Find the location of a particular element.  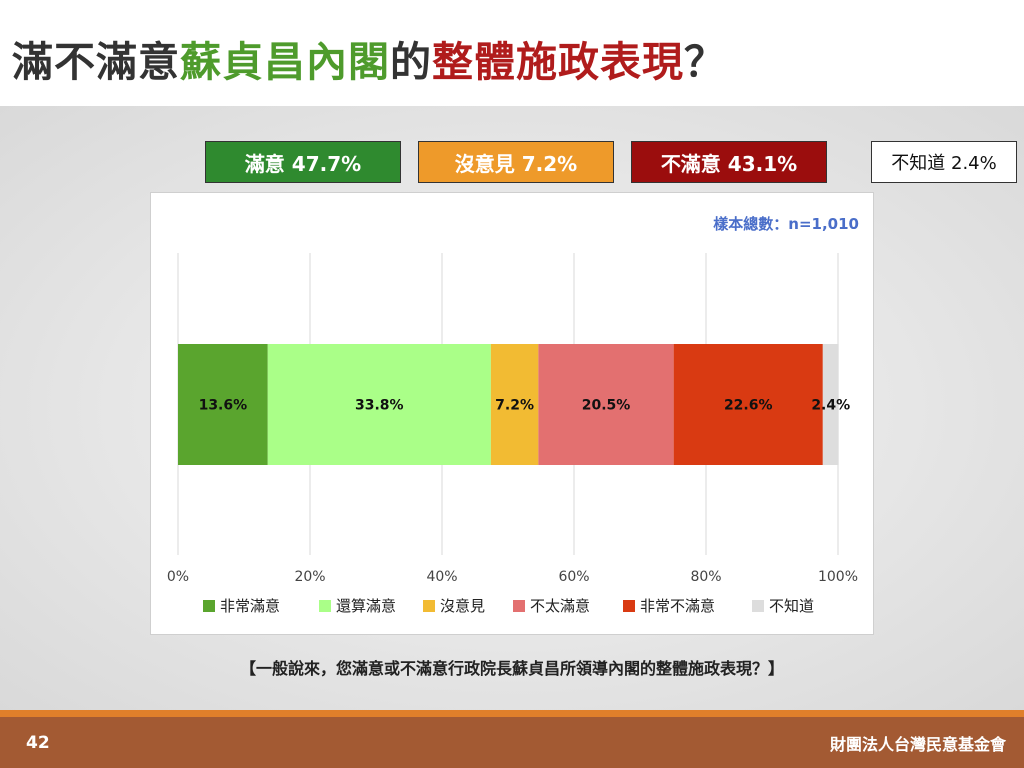

legend-label: 不太滿意 is located at coordinates (560, 606).